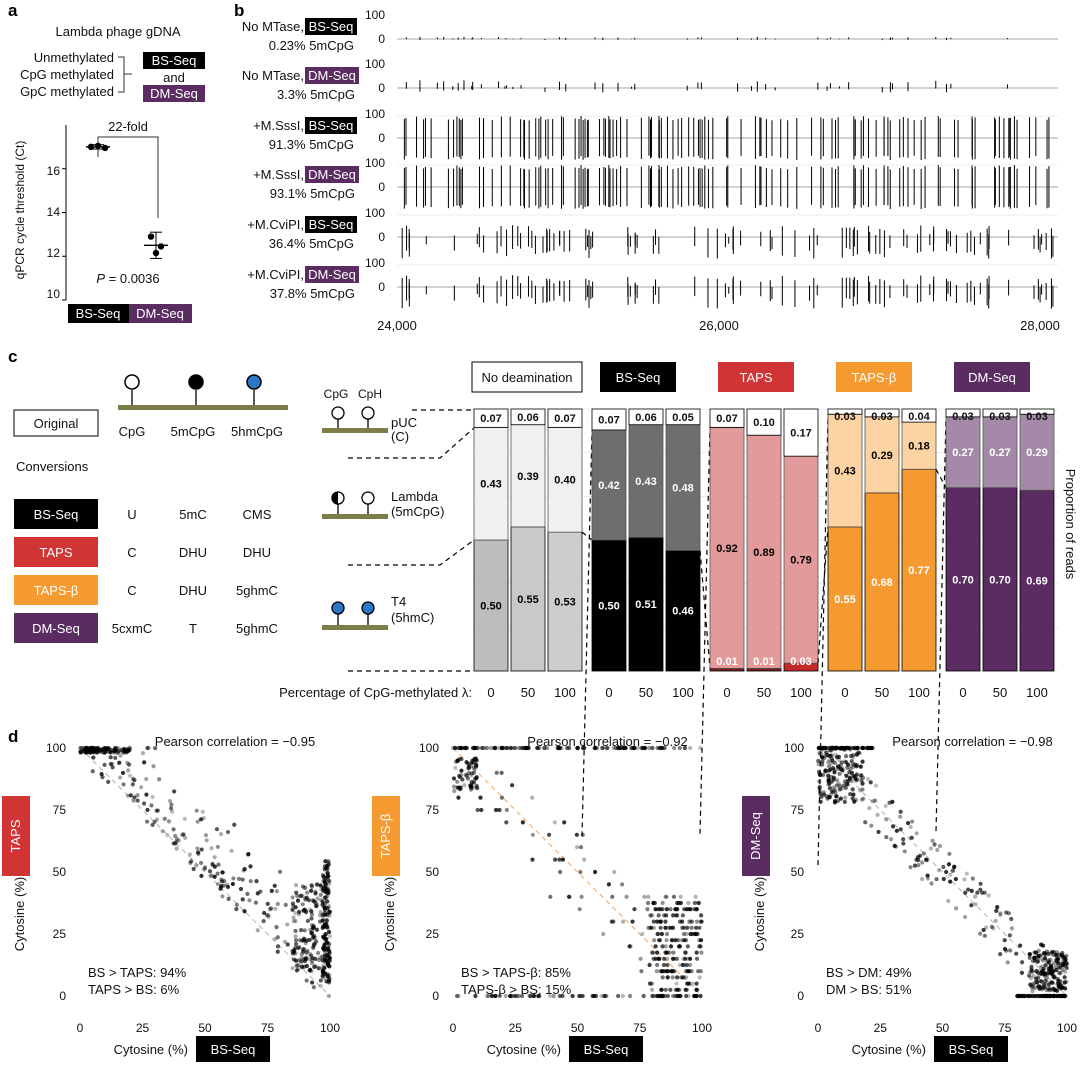  What do you see at coordinates (368, 498) in the screenshot?
I see `lambda-cph-icon` at bounding box center [368, 498].